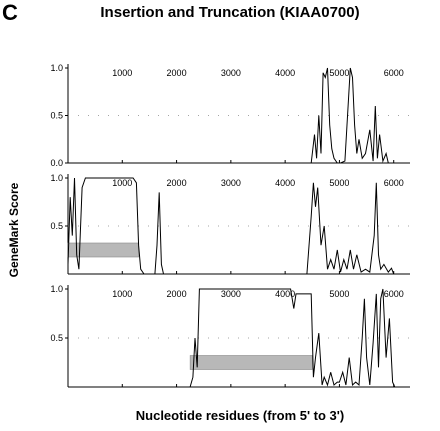 The width and height of the screenshot is (440, 431). What do you see at coordinates (10, 12) in the screenshot?
I see `panel-letter: C` at bounding box center [10, 12].